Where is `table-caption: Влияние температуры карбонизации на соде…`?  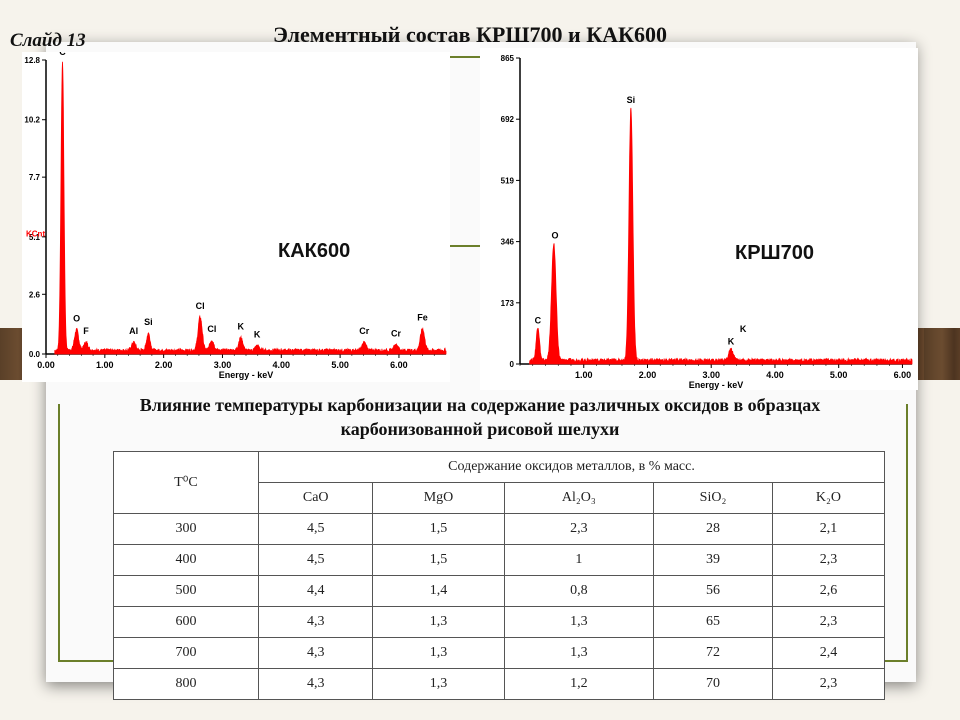
table-caption: Влияние температуры карбонизации на соде… is located at coordinates (480, 417).